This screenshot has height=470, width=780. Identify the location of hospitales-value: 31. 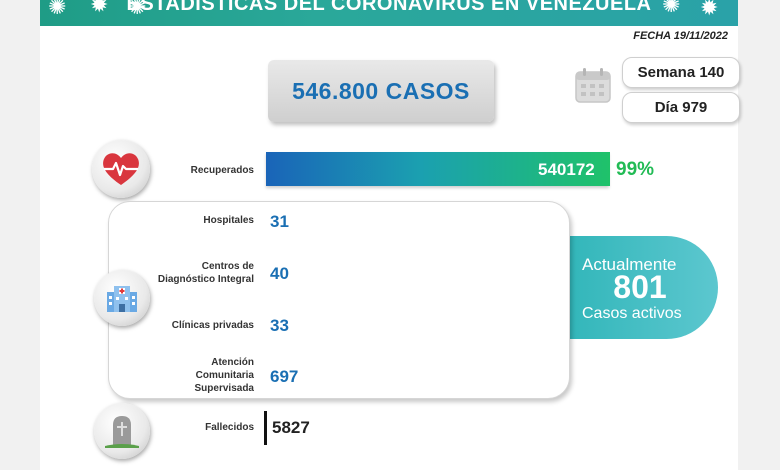
(279, 221).